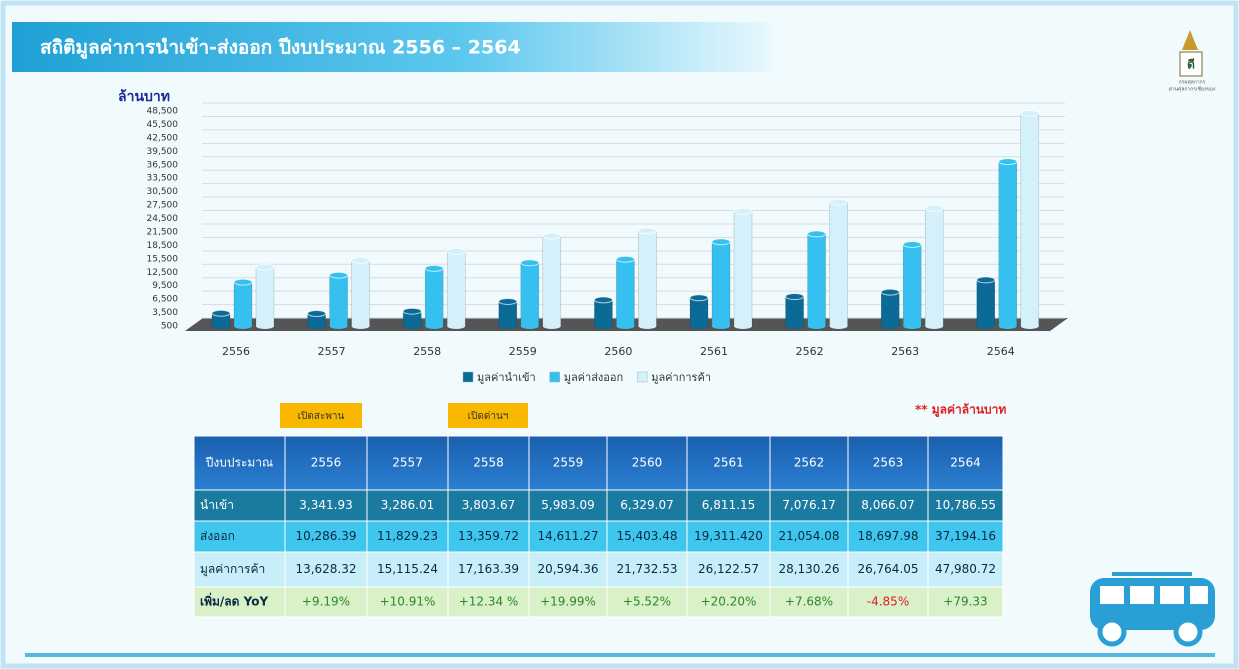  I want to click on table-text: 2557, so click(407, 463).